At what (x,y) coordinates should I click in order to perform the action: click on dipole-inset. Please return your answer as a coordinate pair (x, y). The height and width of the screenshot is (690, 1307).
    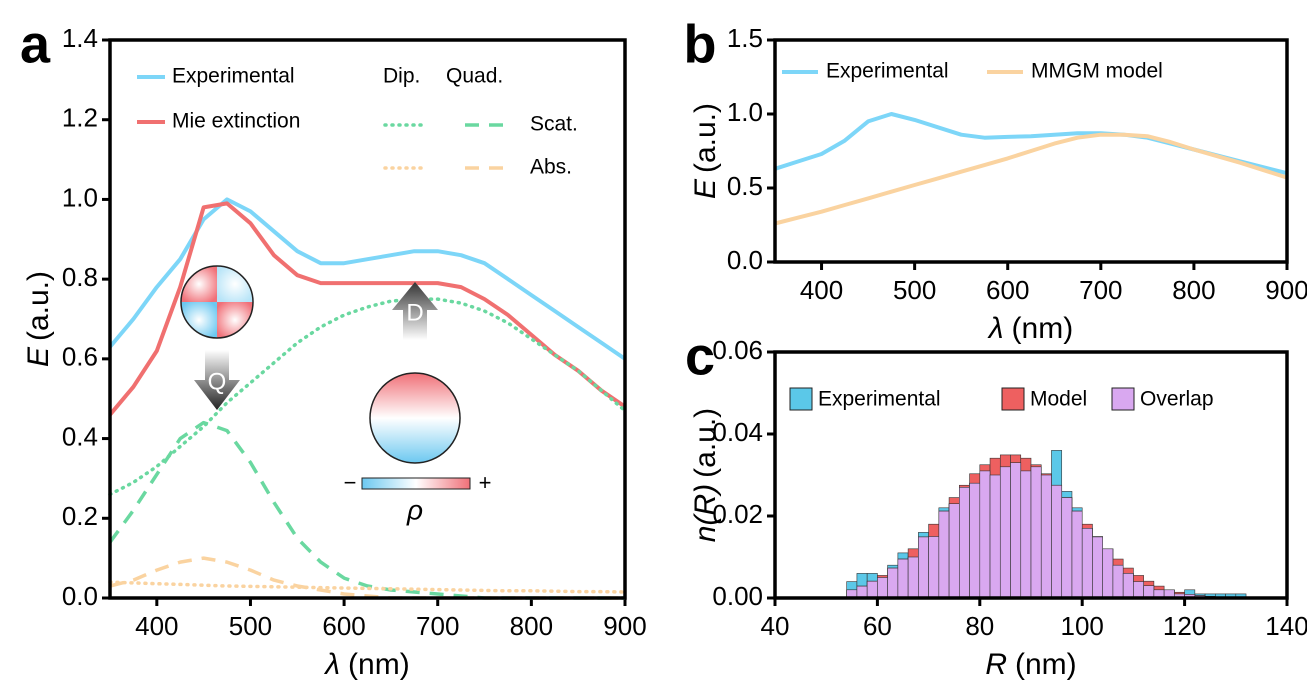
    Looking at the image, I should click on (415, 418).